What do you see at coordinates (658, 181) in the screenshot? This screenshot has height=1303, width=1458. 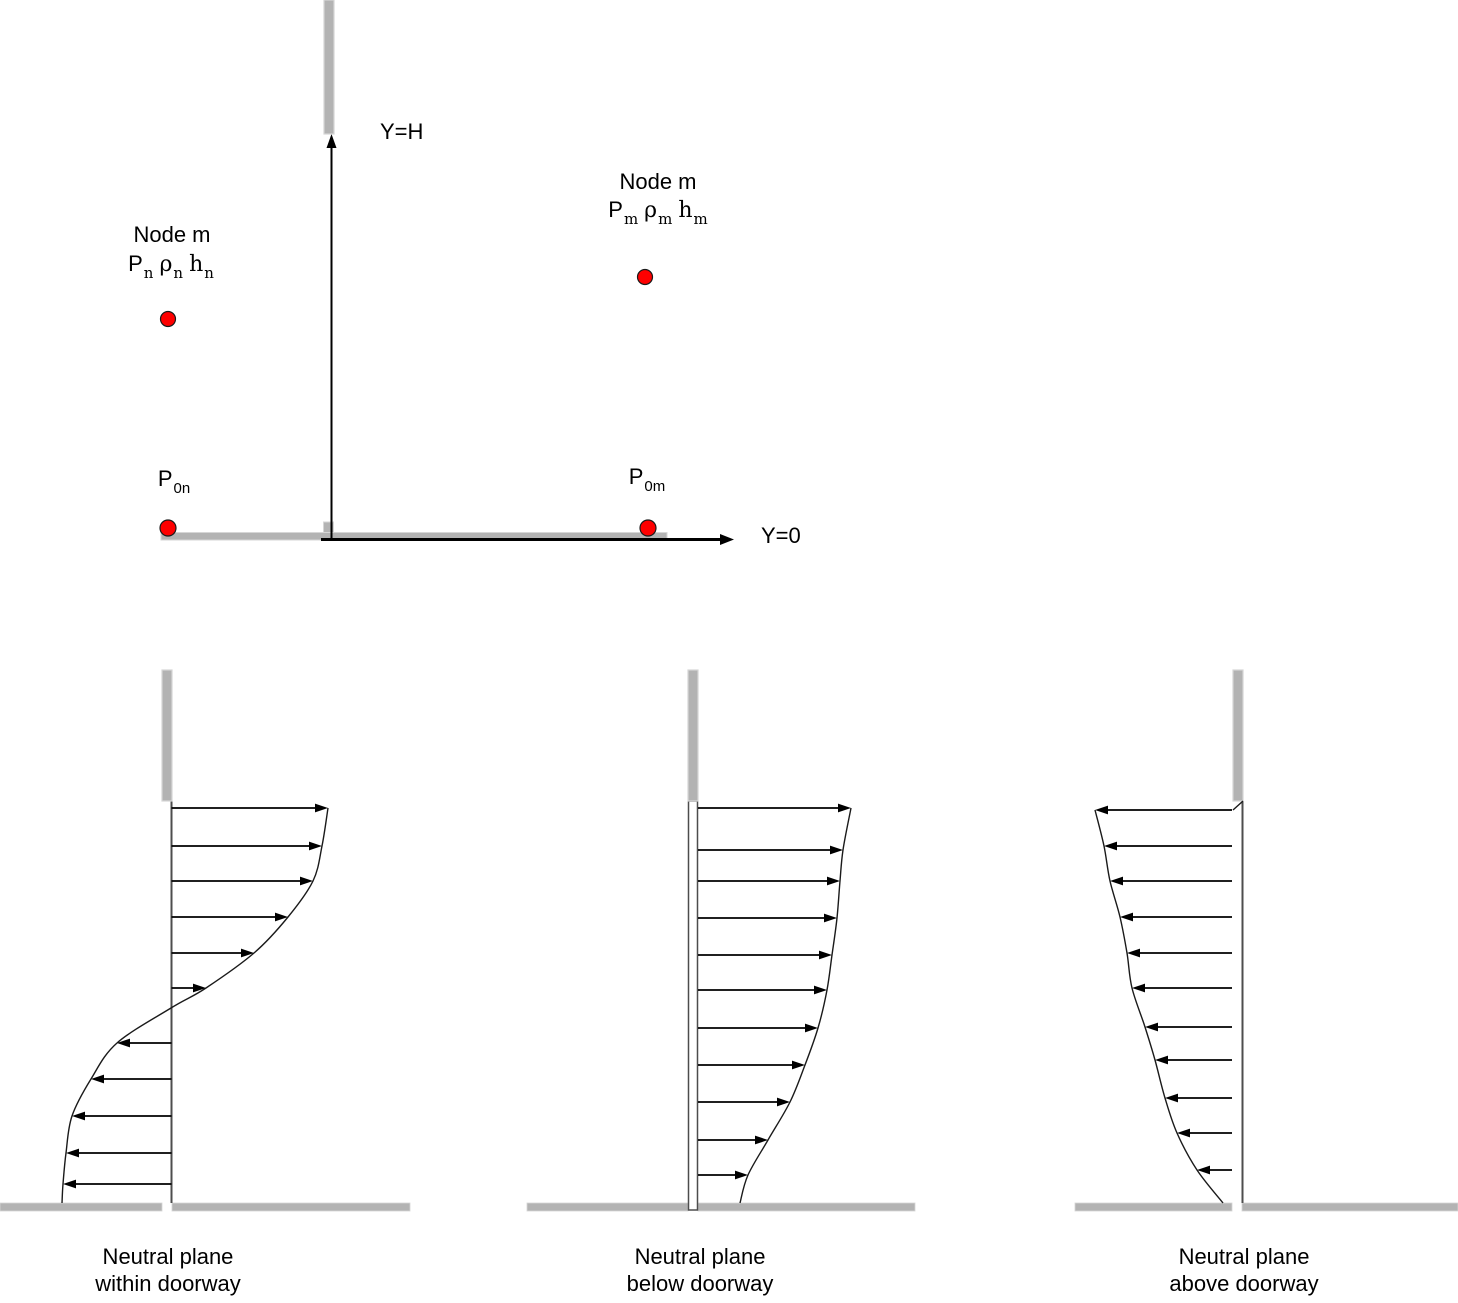 I see `node-right-title: Node m` at bounding box center [658, 181].